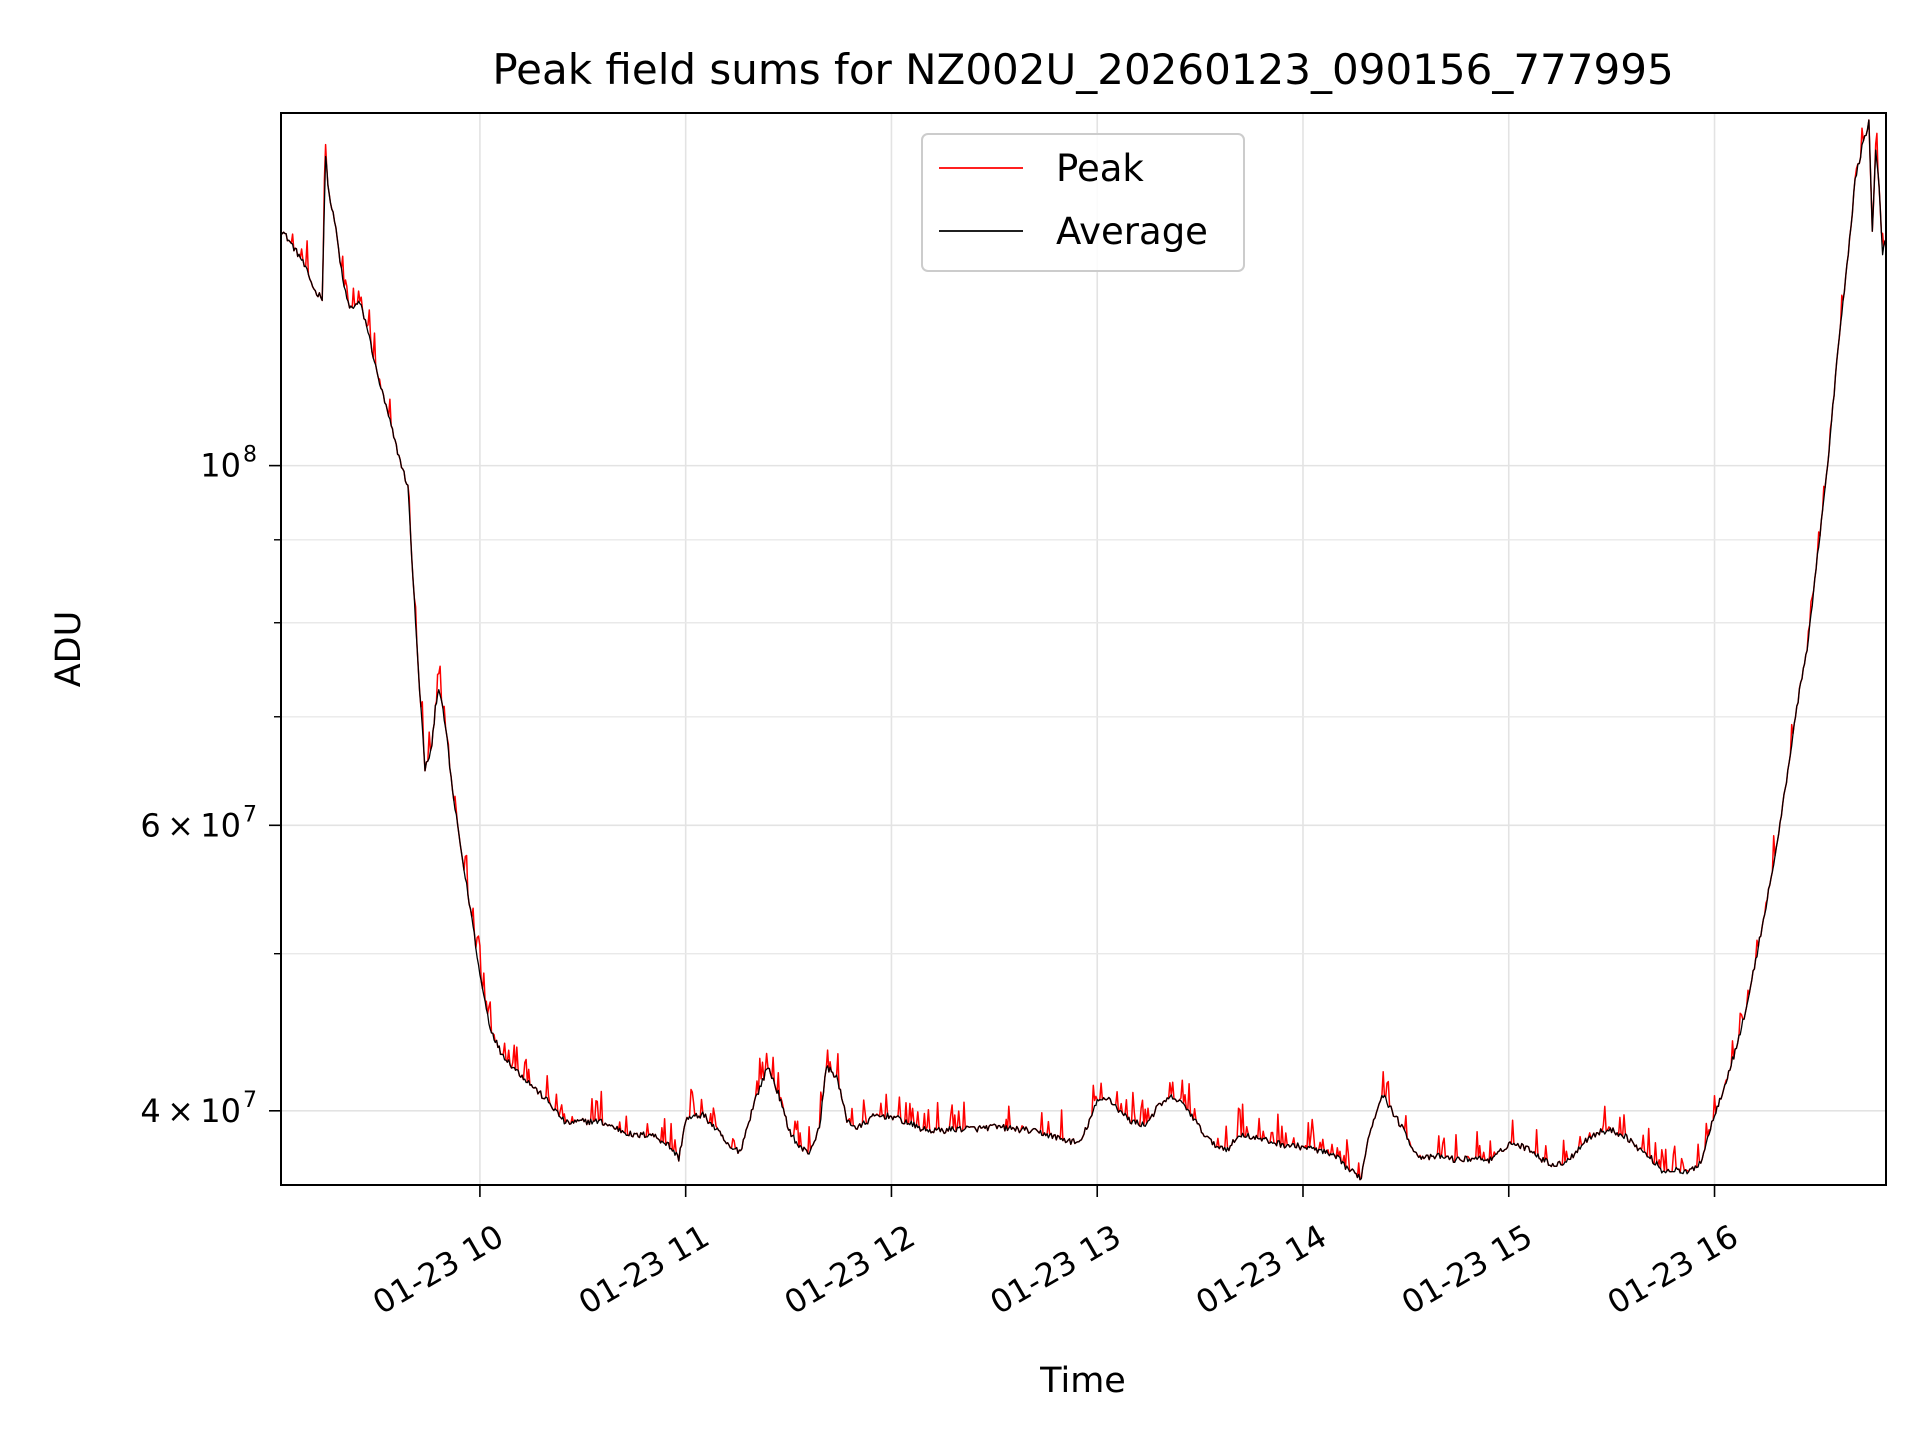 The width and height of the screenshot is (1920, 1440). I want to click on y-tick-label-base: 10, so click(220, 466).